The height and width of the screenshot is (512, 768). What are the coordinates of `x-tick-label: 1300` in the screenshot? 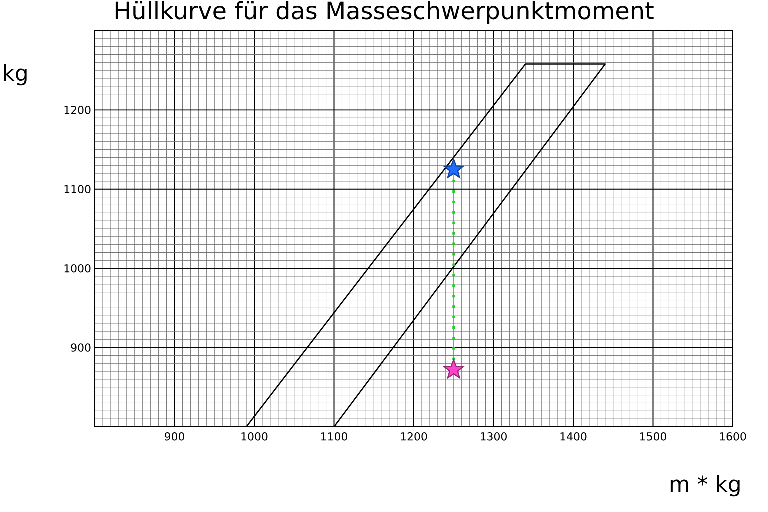 It's located at (494, 436).